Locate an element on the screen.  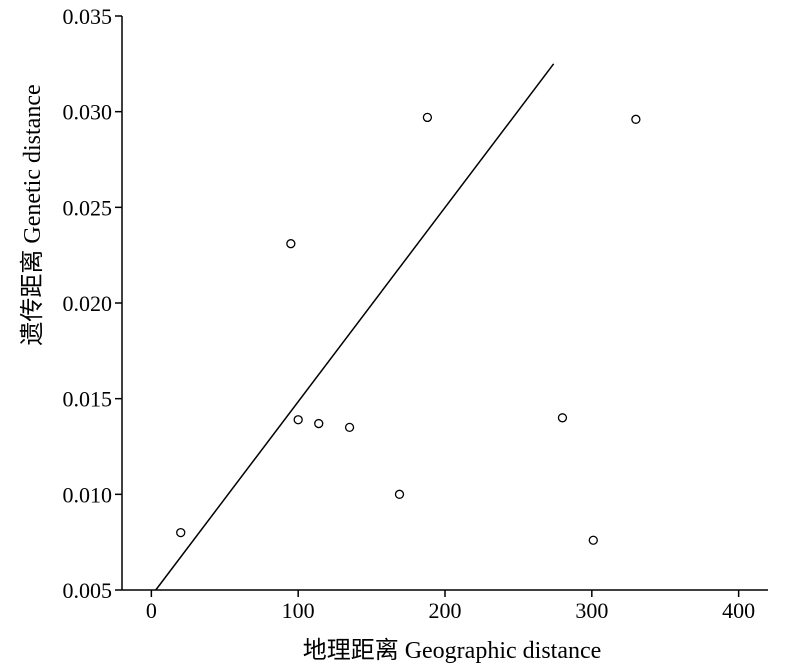
y-tick-label: 0.010 is located at coordinates (88, 494).